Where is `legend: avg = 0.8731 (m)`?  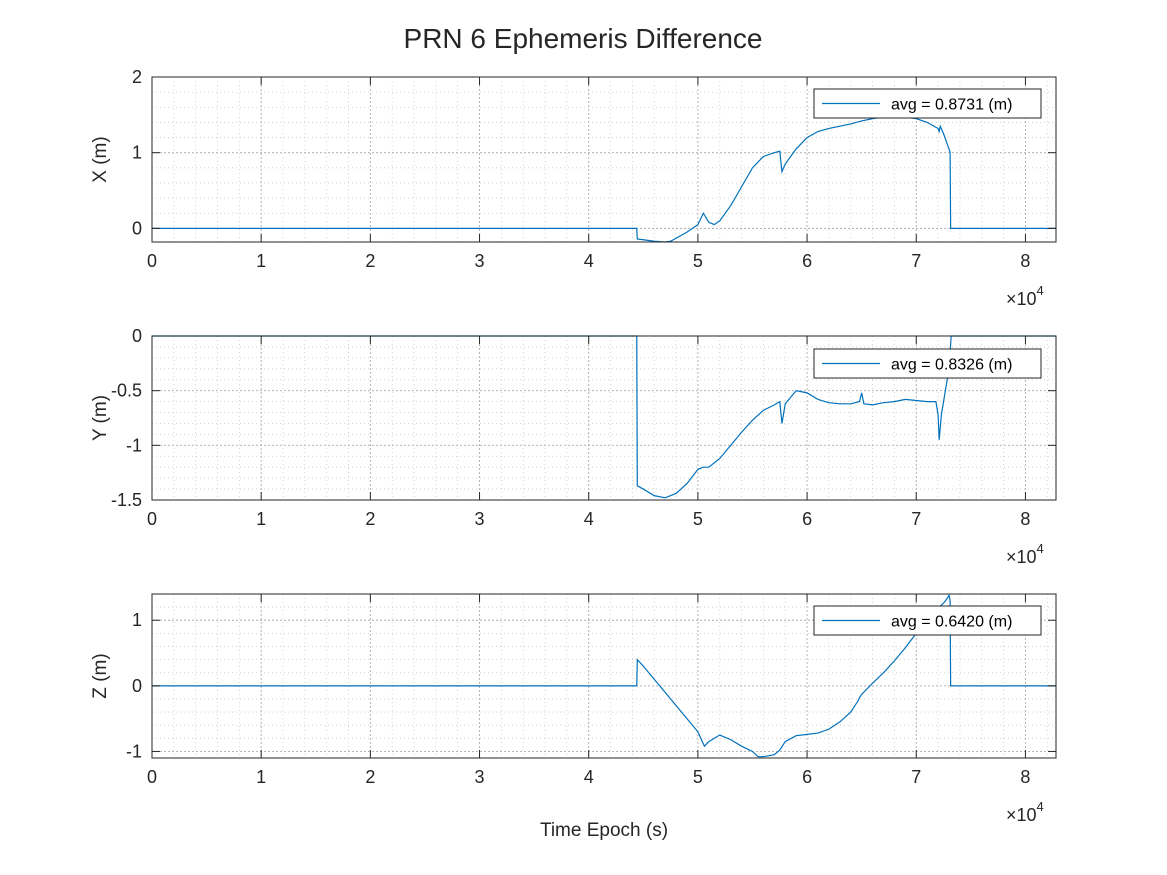 legend: avg = 0.8731 (m) is located at coordinates (927, 103).